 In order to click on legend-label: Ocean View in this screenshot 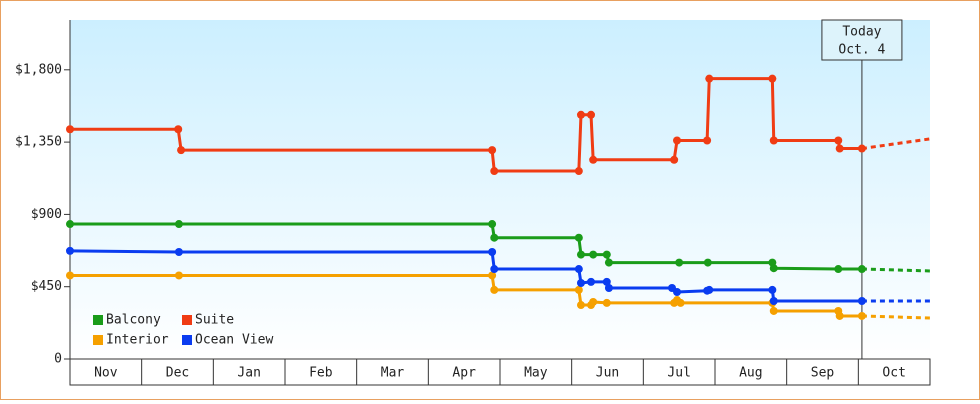, I will do `click(234, 340)`.